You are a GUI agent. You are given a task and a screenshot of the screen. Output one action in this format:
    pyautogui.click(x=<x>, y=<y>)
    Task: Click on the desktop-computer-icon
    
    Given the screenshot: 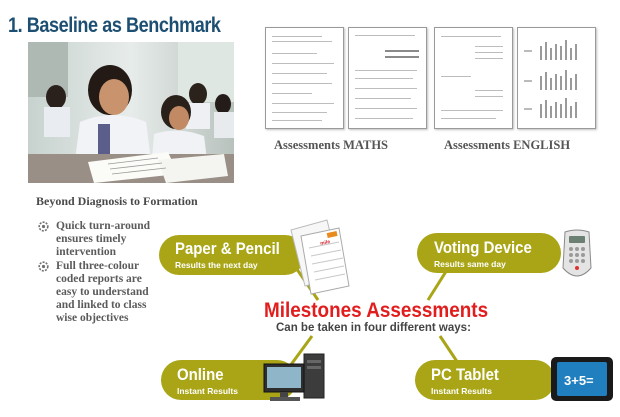 What is the action you would take?
    pyautogui.click(x=295, y=378)
    